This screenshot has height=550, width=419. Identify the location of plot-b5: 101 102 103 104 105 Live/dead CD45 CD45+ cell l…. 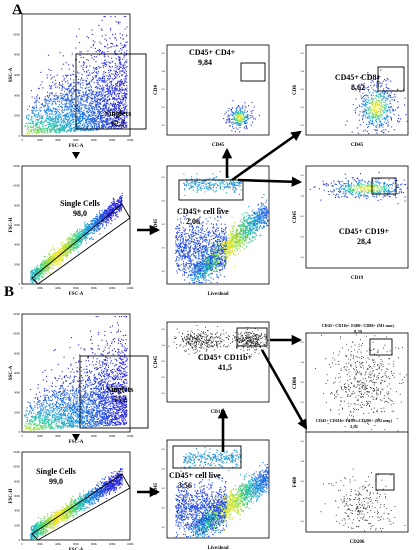
(212, 494).